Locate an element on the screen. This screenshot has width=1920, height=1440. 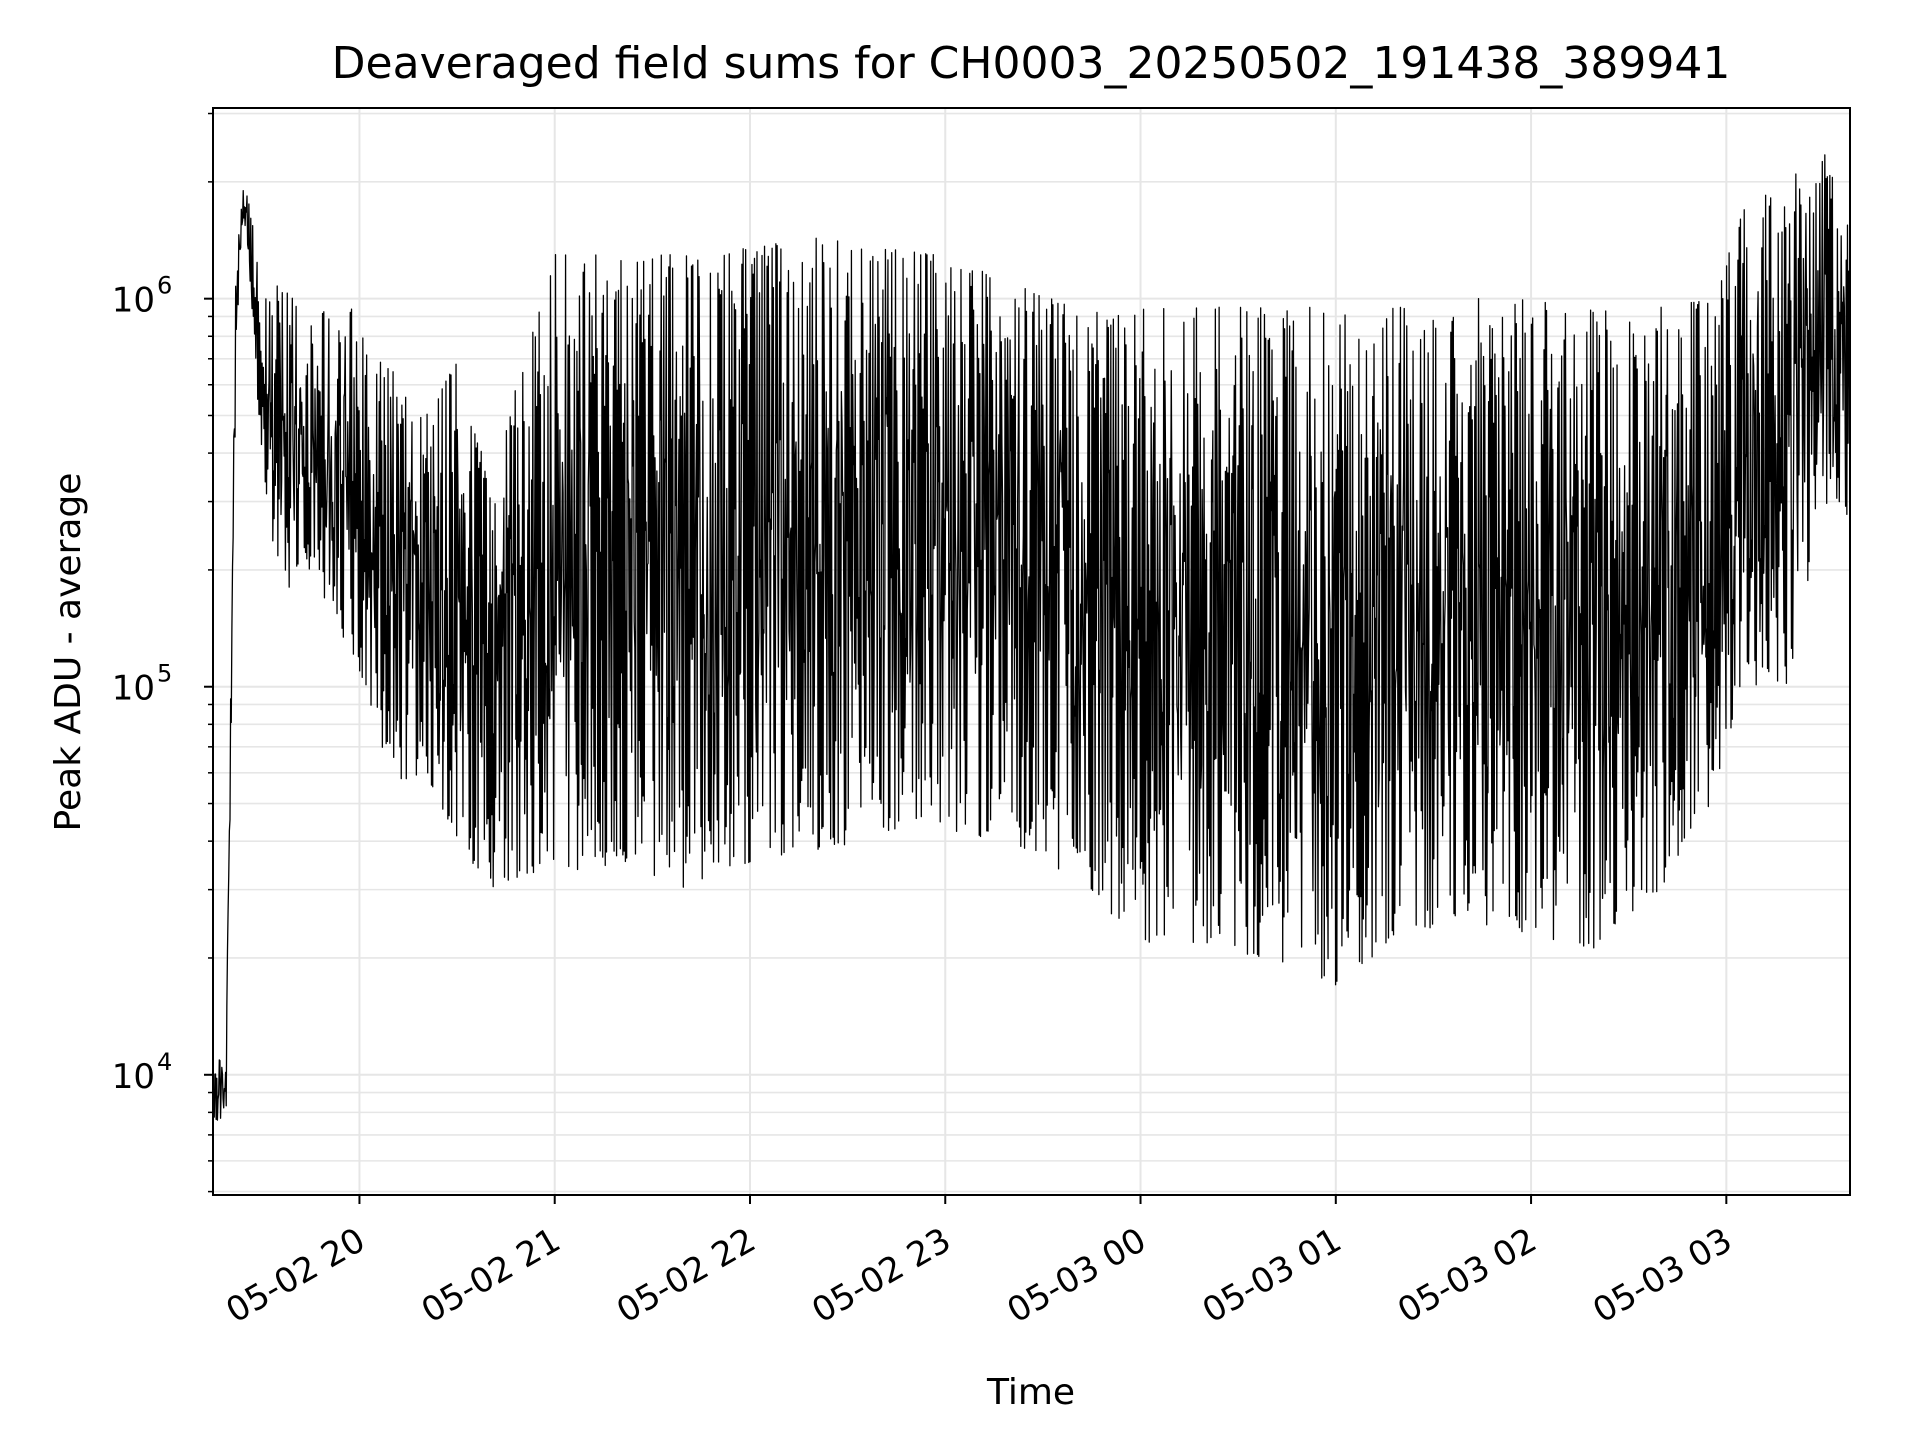
x-axis-label: Time is located at coordinates (1030, 1392).